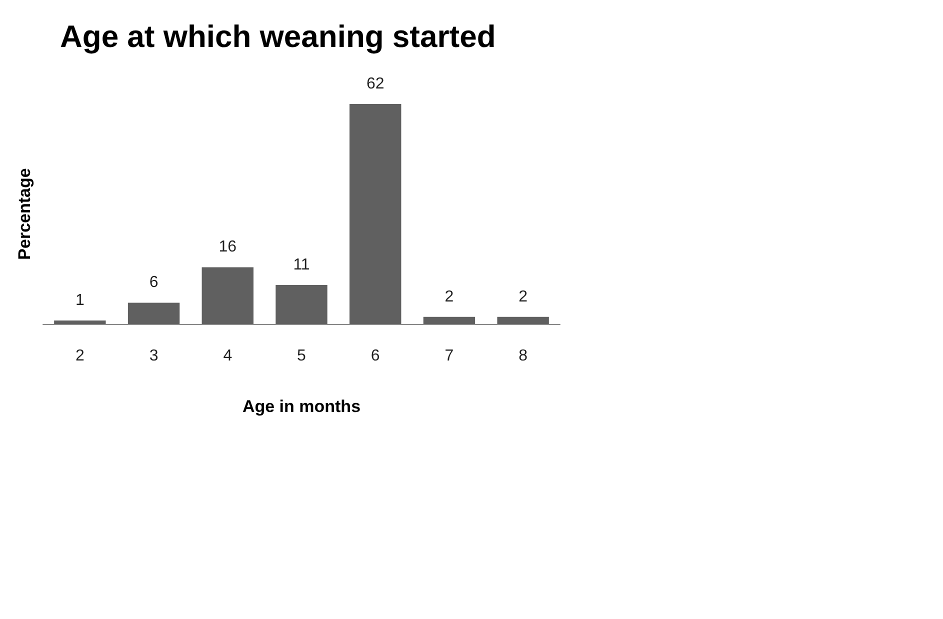 This screenshot has height=619, width=943. What do you see at coordinates (375, 356) in the screenshot?
I see `x-tick-label: 6` at bounding box center [375, 356].